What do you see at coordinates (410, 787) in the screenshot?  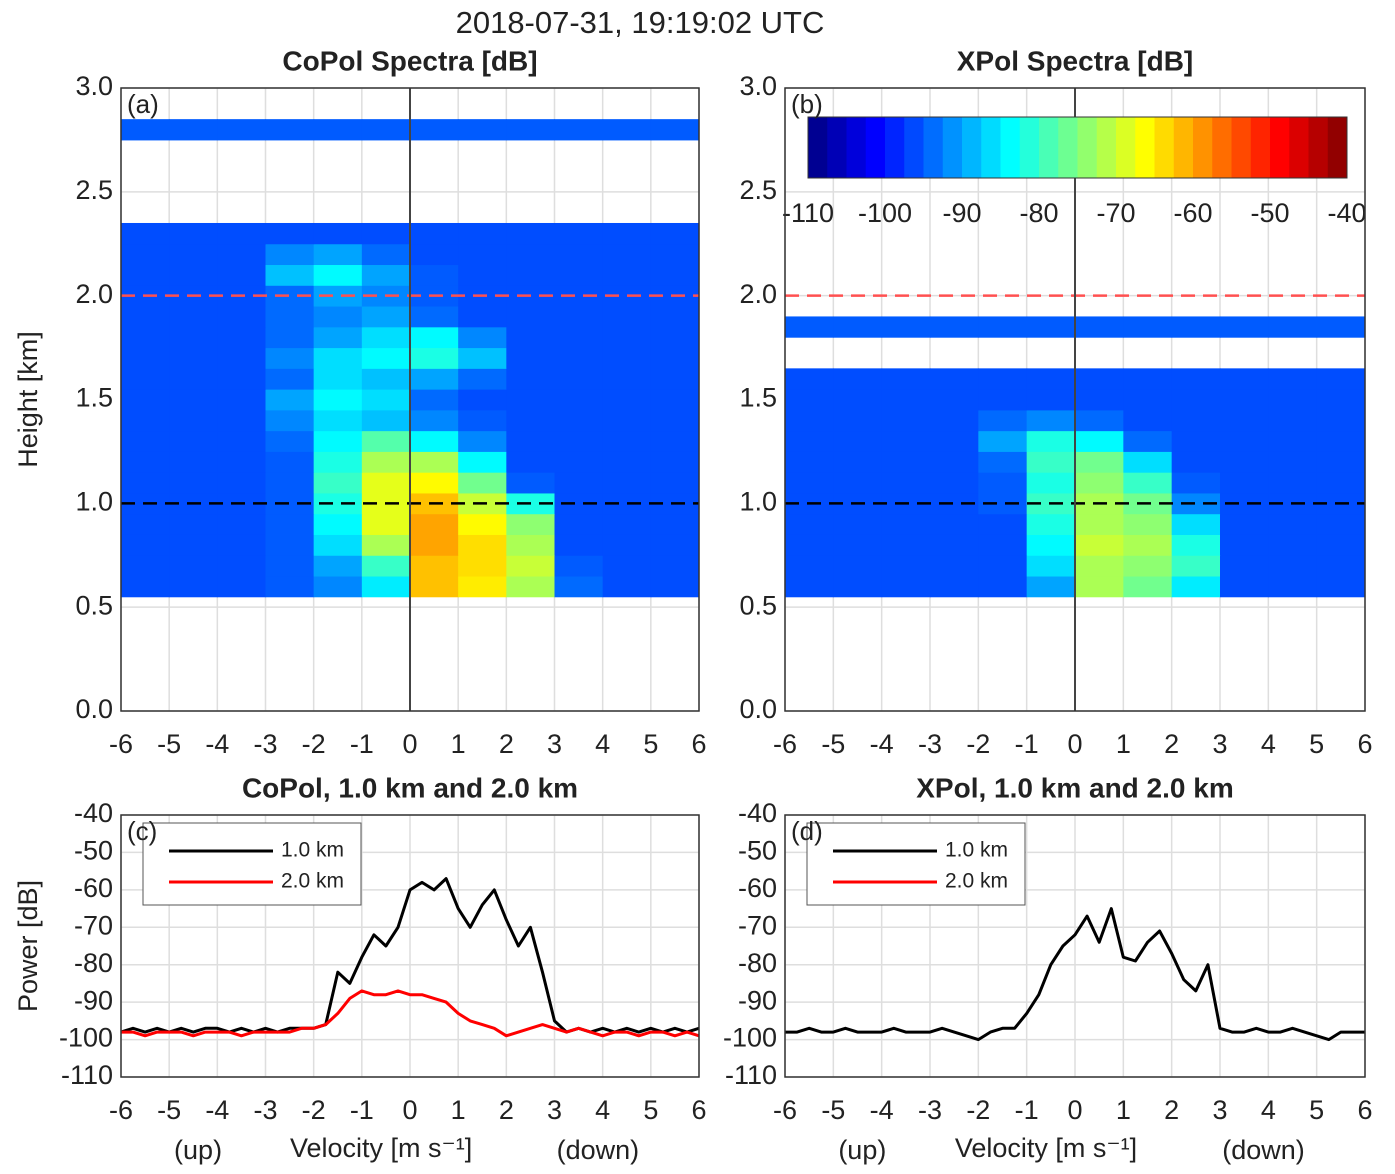 I see `panel-title: CoPol, 1.0 km and 2.0 km` at bounding box center [410, 787].